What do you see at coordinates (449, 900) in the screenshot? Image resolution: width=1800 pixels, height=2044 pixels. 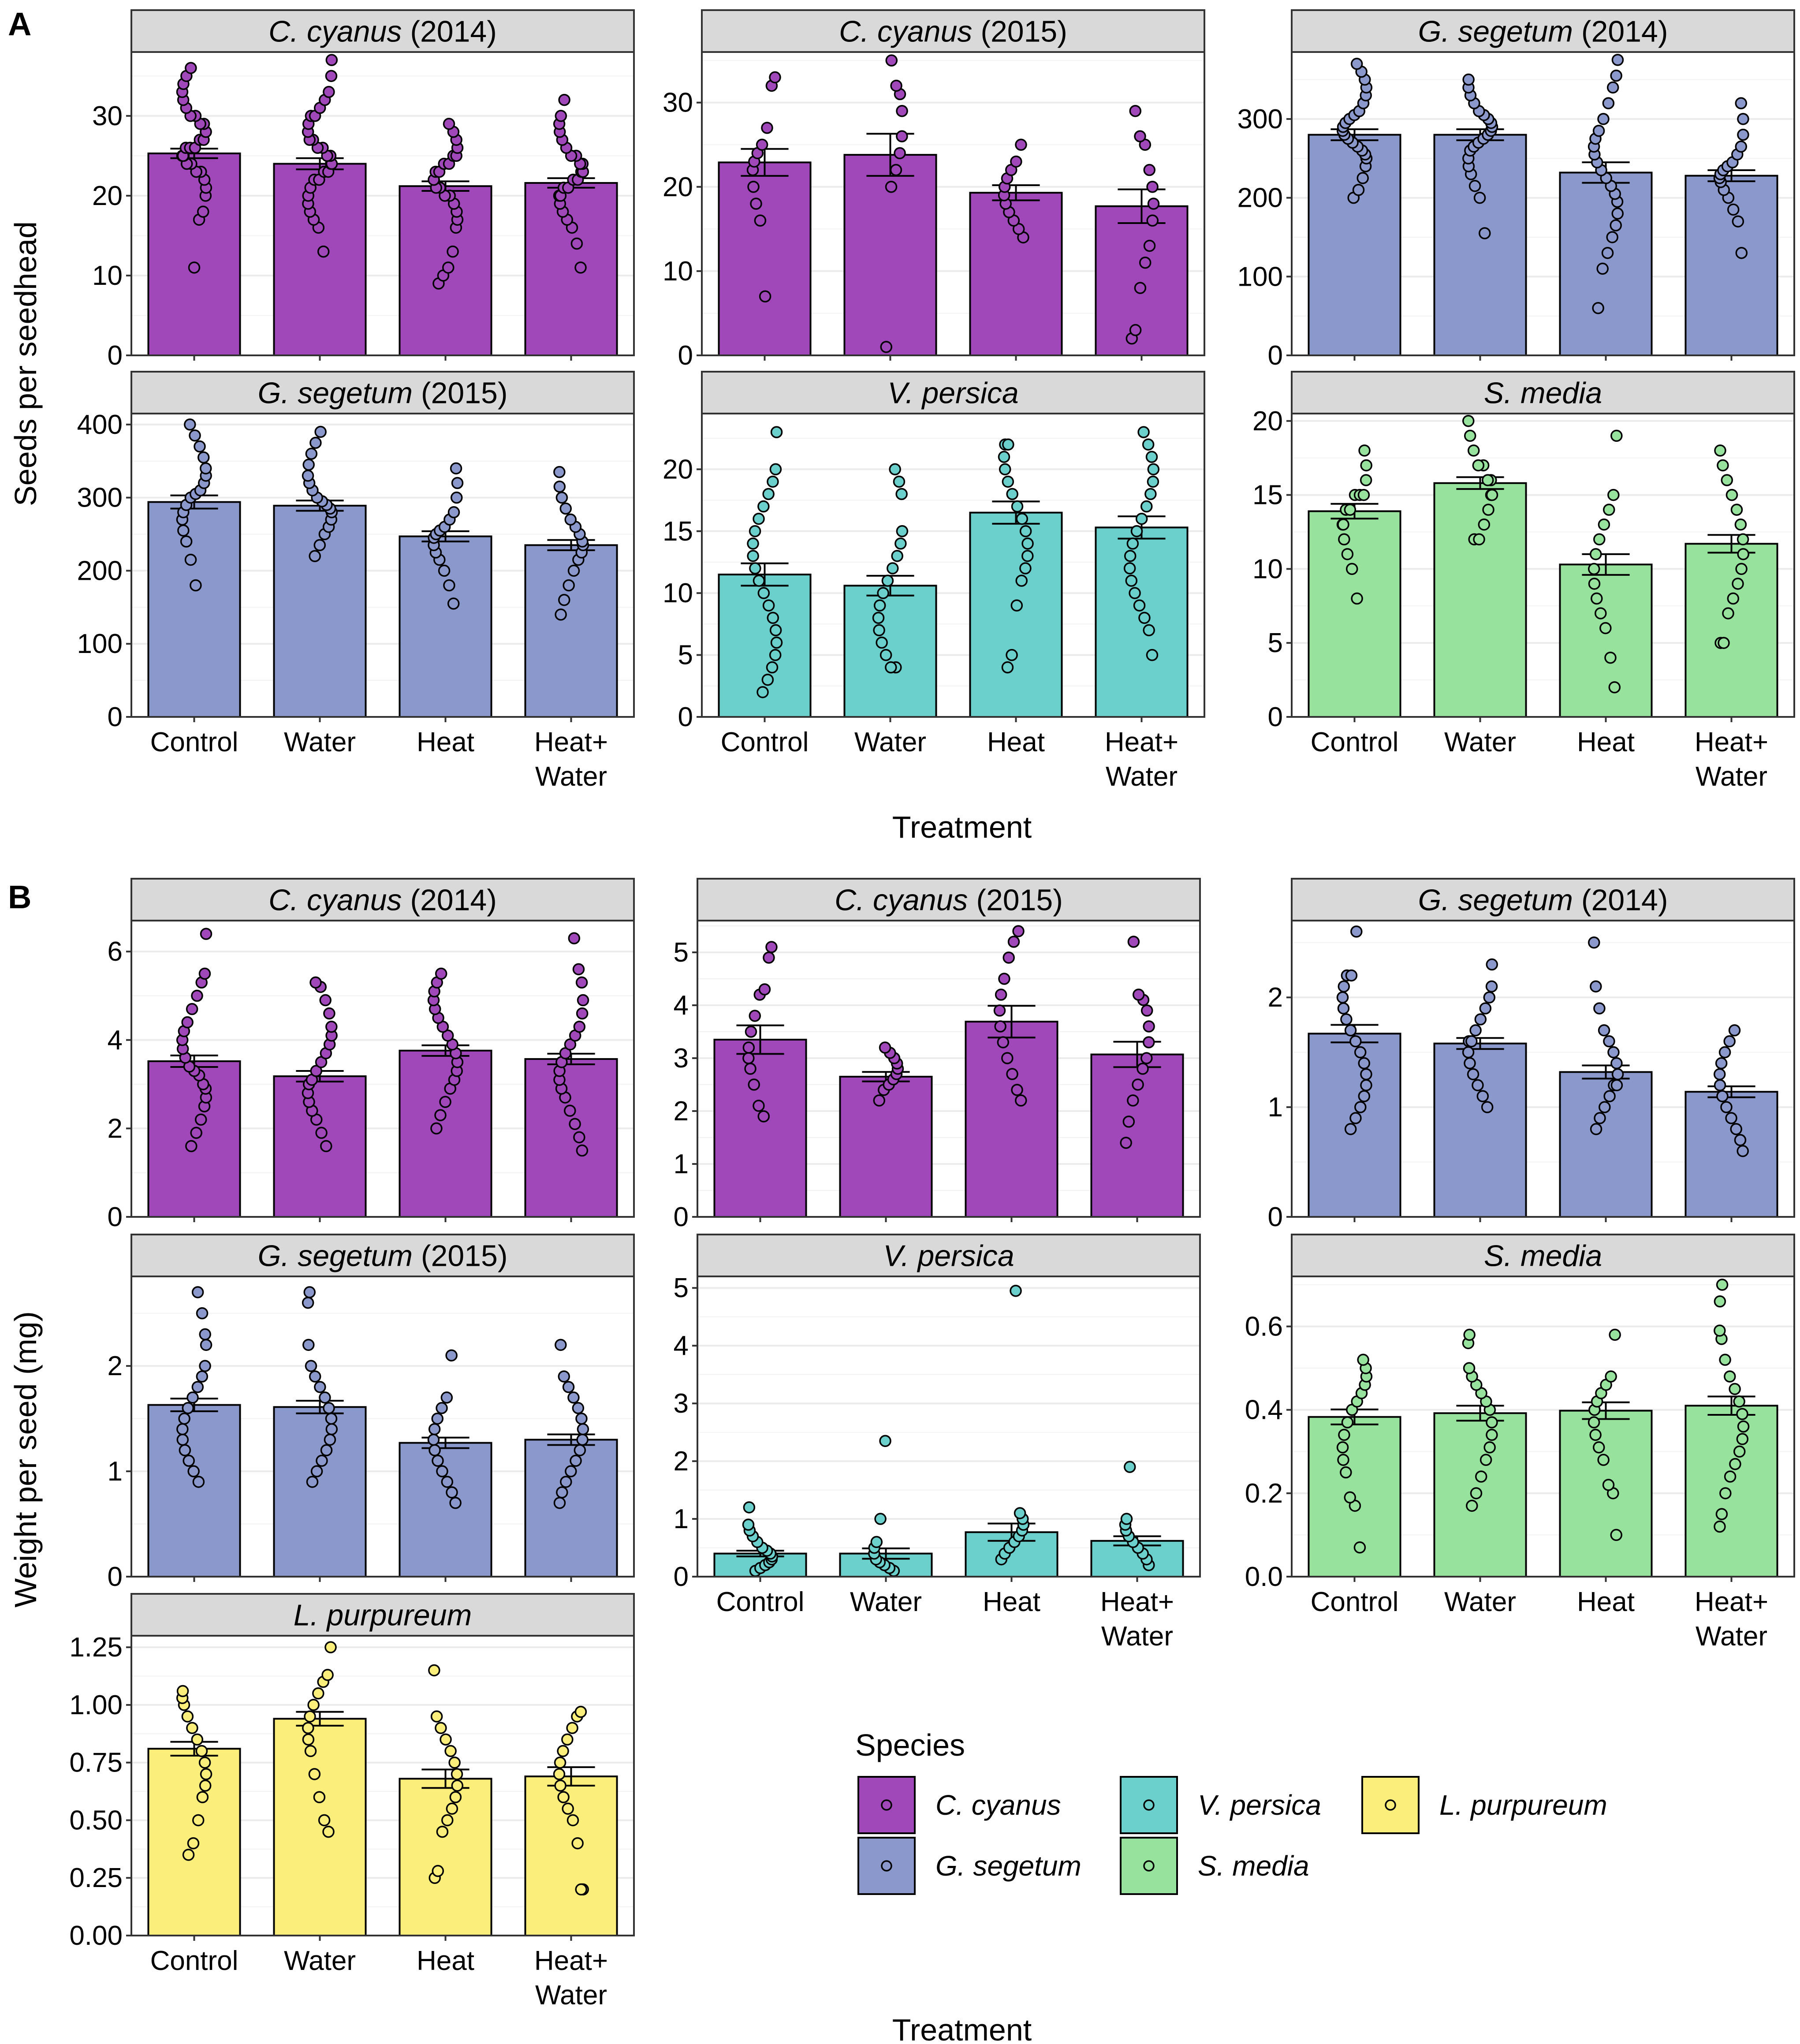 I see `facet-strip-year: (2014)` at bounding box center [449, 900].